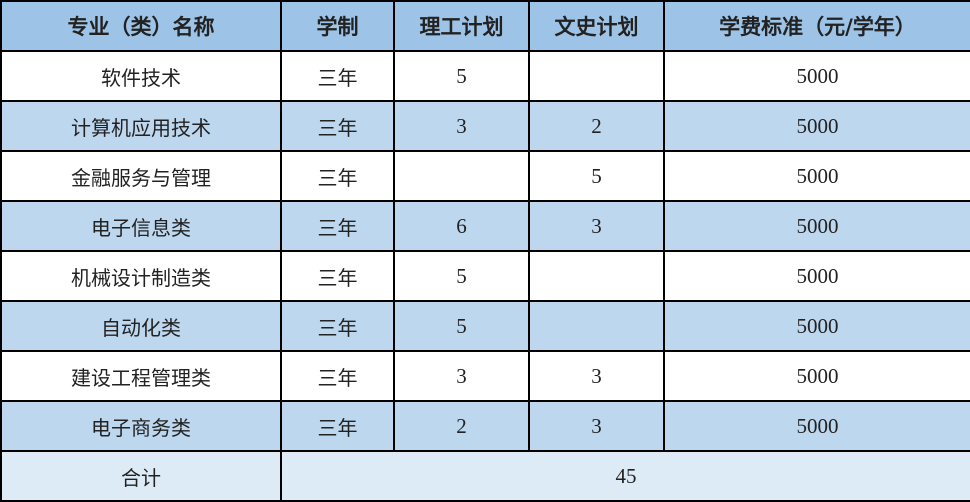 Image resolution: width=970 pixels, height=502 pixels. I want to click on cell-major: 机械设计制造类, so click(141, 276).